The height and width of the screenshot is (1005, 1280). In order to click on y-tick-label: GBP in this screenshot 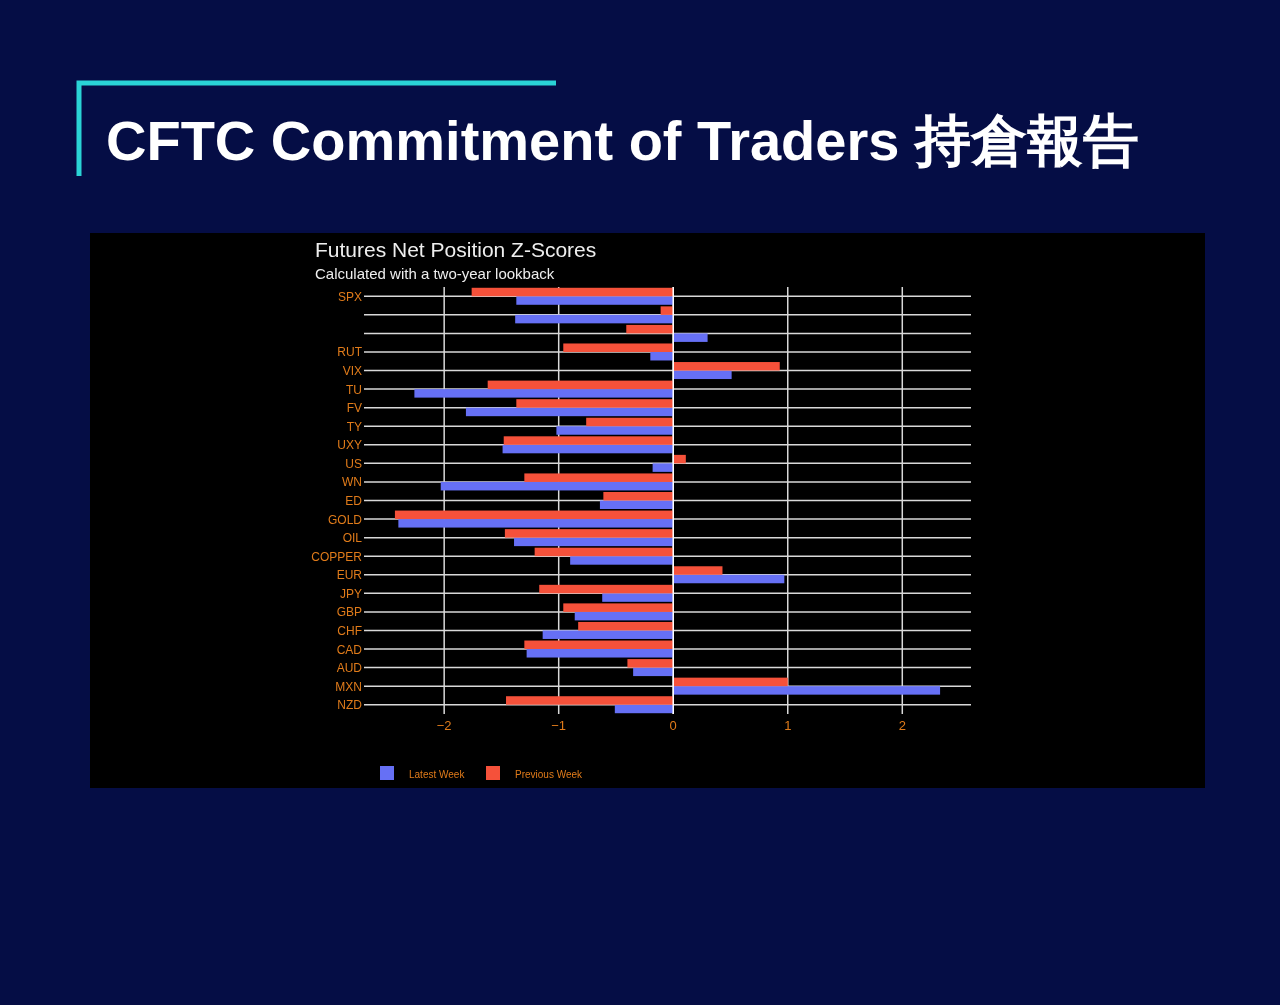, I will do `click(349, 612)`.